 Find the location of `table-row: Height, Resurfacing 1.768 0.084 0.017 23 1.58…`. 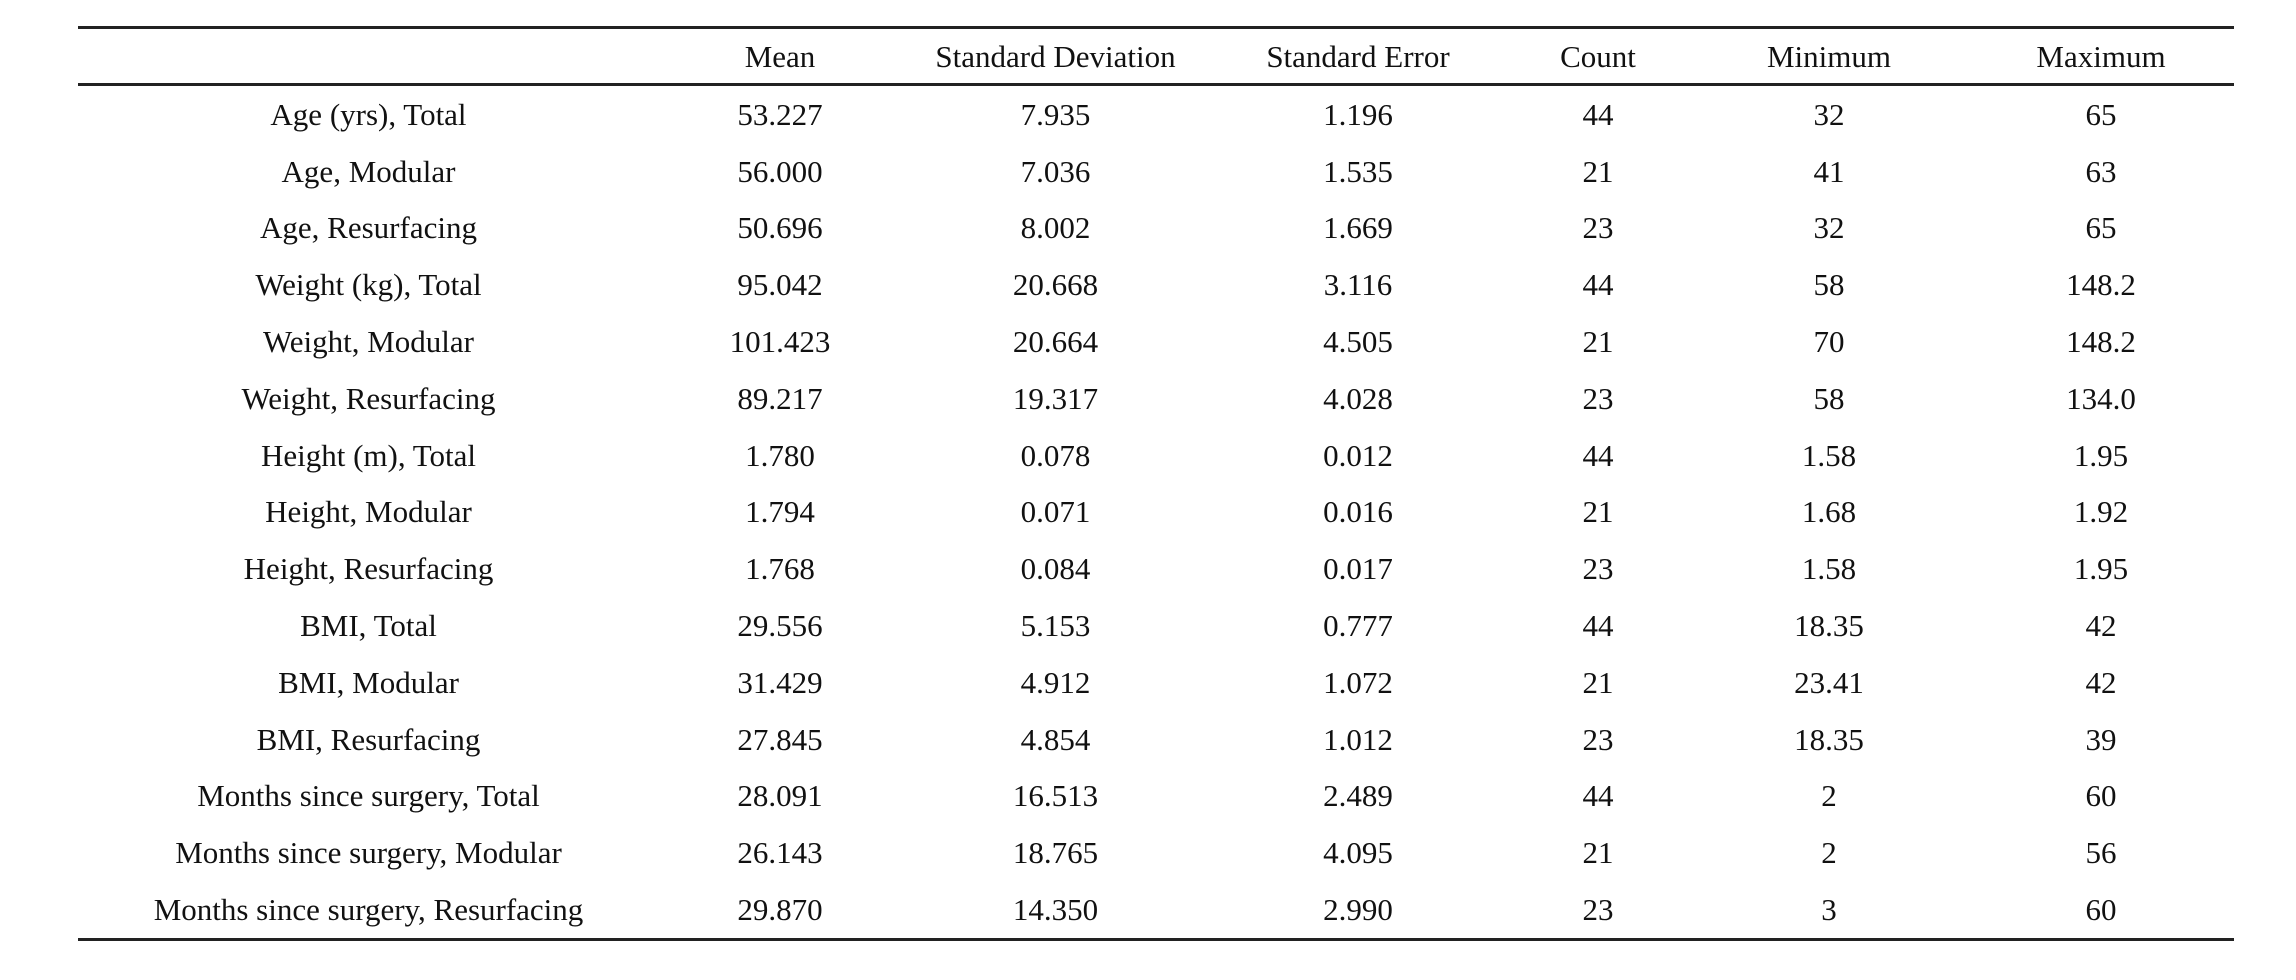

table-row: Height, Resurfacing 1.768 0.084 0.017 23 1.58… is located at coordinates (1156, 568).